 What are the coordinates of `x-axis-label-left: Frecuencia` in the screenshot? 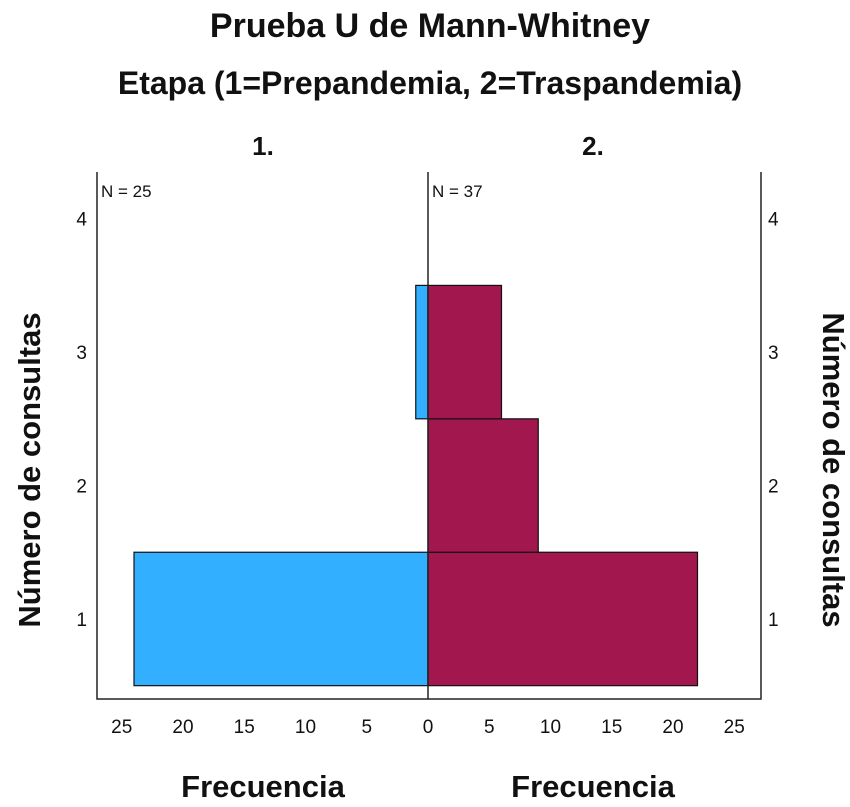 It's located at (263, 786).